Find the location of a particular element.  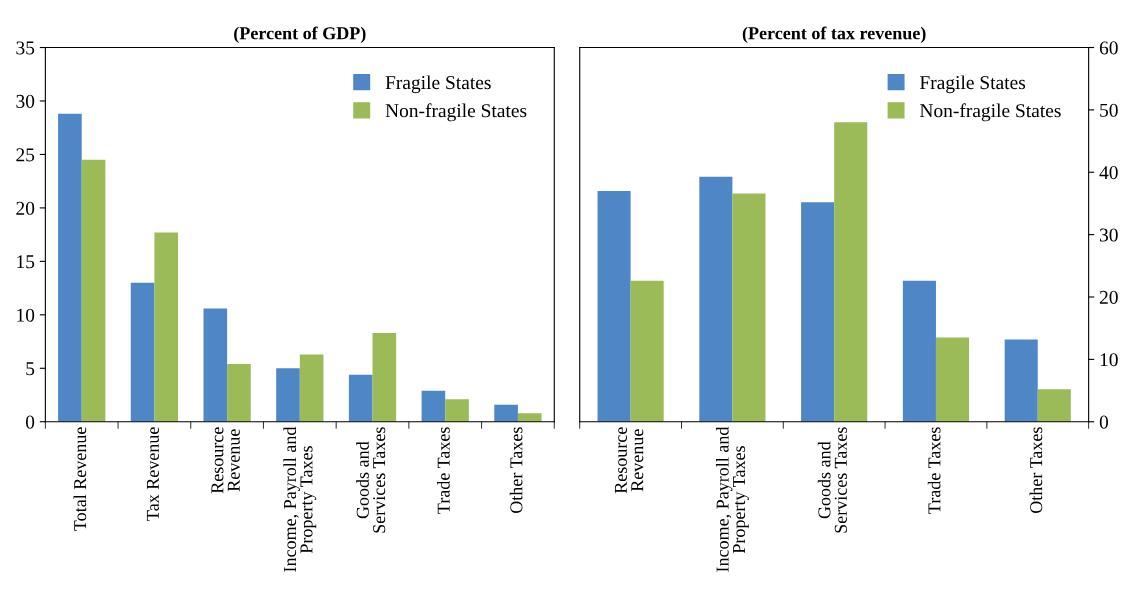

chart-title: (Percent of GDP) is located at coordinates (300, 35).